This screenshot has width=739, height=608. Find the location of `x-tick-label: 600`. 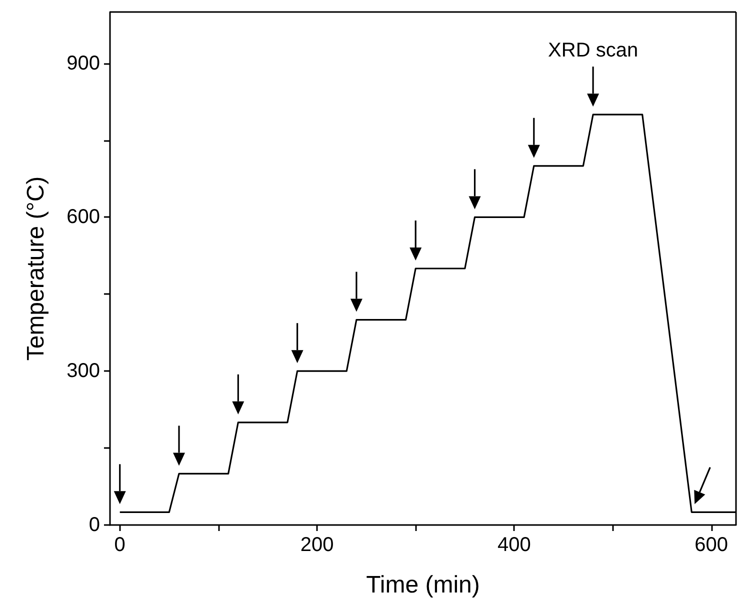

x-tick-label: 600 is located at coordinates (711, 545).